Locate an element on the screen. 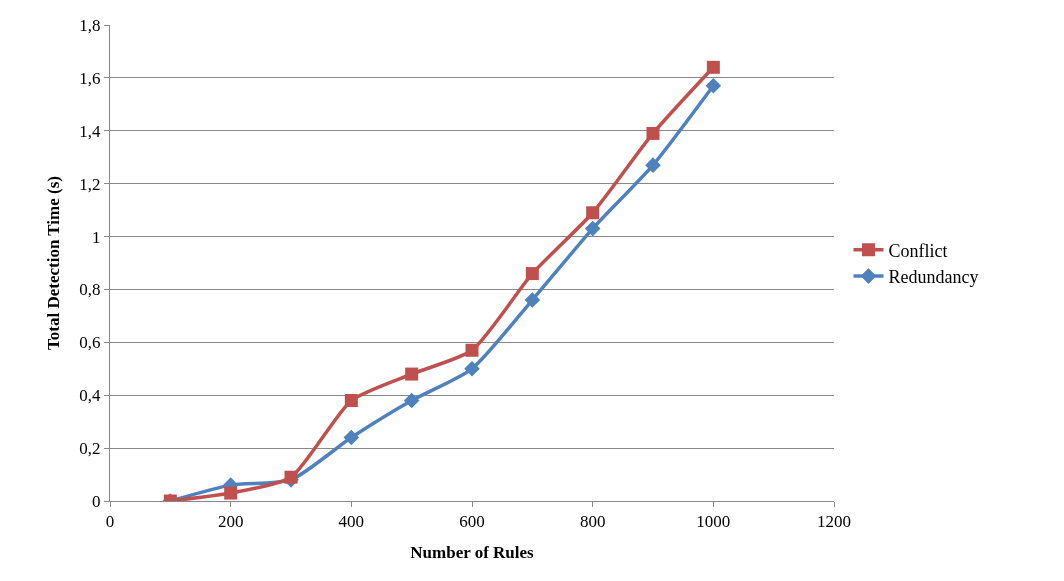 This screenshot has width=1064, height=581. legend-label: Conflict is located at coordinates (918, 250).